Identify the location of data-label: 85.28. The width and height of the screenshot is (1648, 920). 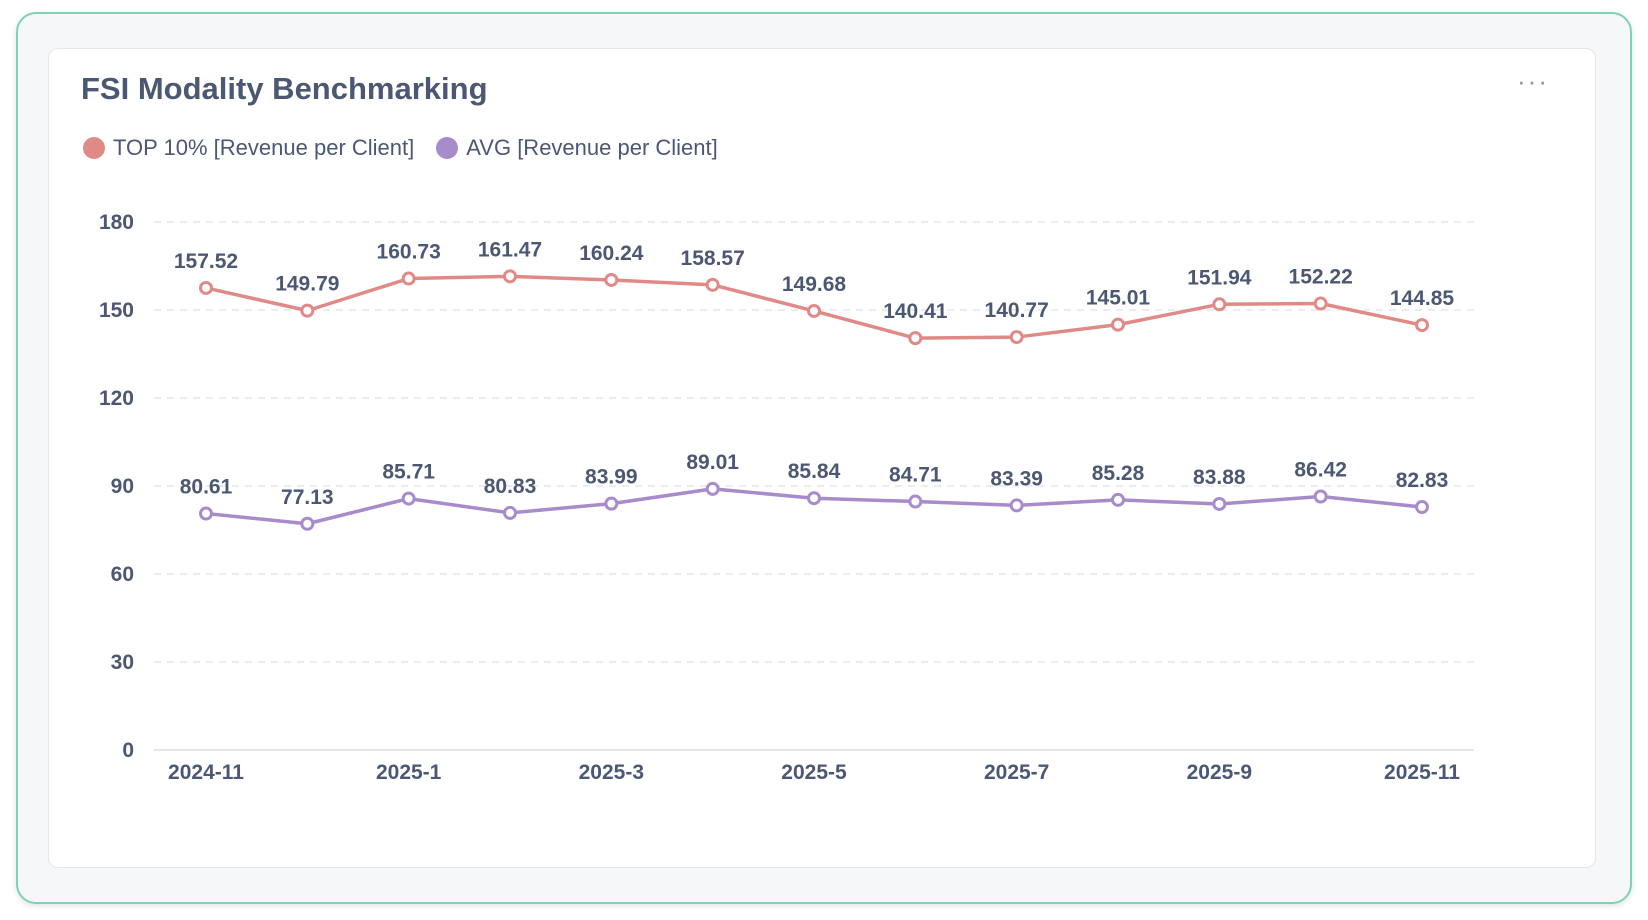
(1118, 473).